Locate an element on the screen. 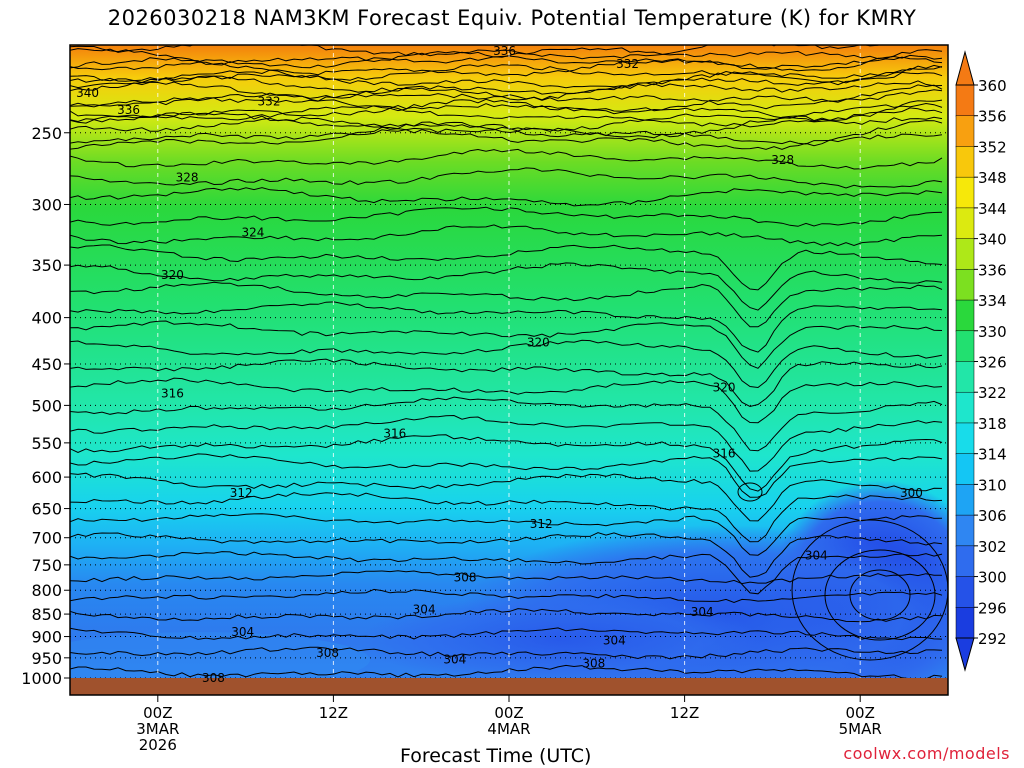 This screenshot has width=1024, height=768. contour-label: 336 is located at coordinates (504, 51).